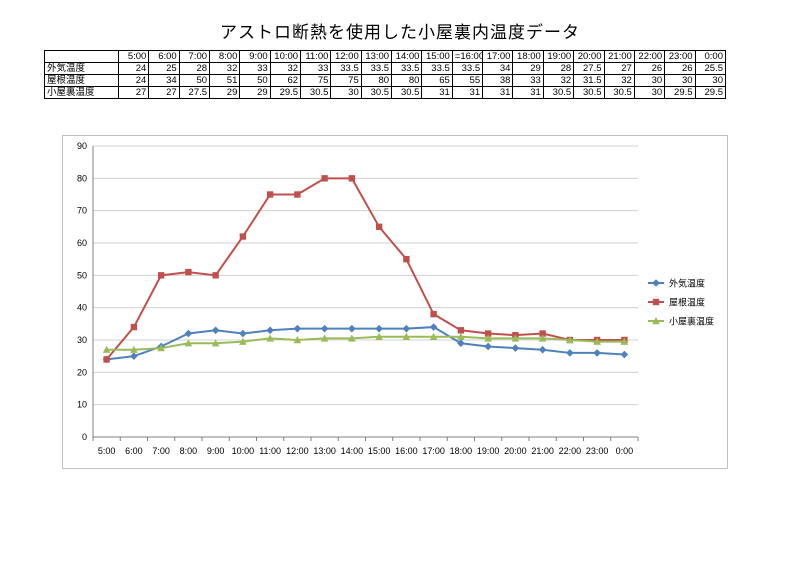  What do you see at coordinates (82, 178) in the screenshot?
I see `y-tick-label: 80` at bounding box center [82, 178].